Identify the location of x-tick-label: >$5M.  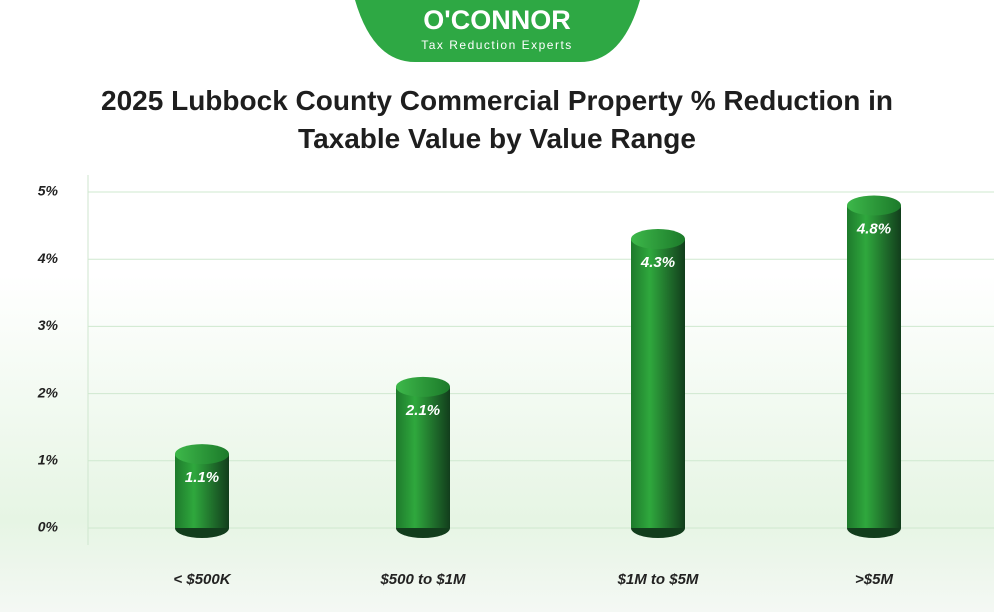
(874, 579).